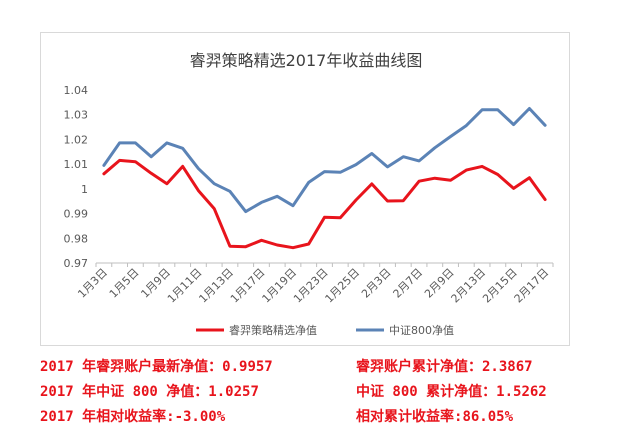  What do you see at coordinates (343, 286) in the screenshot?
I see `x-tick-label: 1月25日` at bounding box center [343, 286].